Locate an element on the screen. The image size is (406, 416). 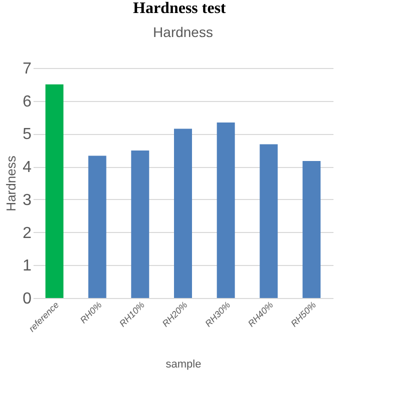
y-tick-label: 1 is located at coordinates (27, 266).